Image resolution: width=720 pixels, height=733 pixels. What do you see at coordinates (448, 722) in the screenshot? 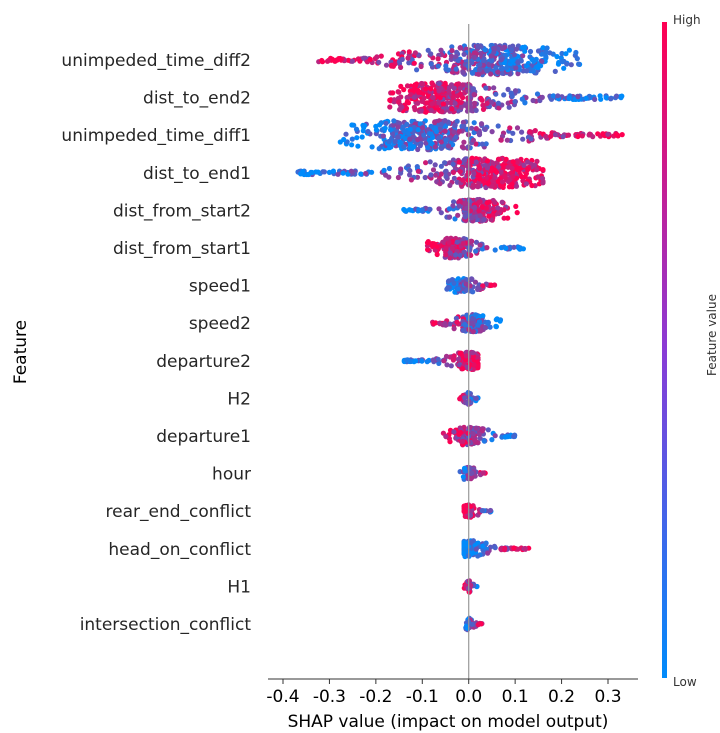
I see `x-axis-title: SHAP value (impact on model output)` at bounding box center [448, 722].